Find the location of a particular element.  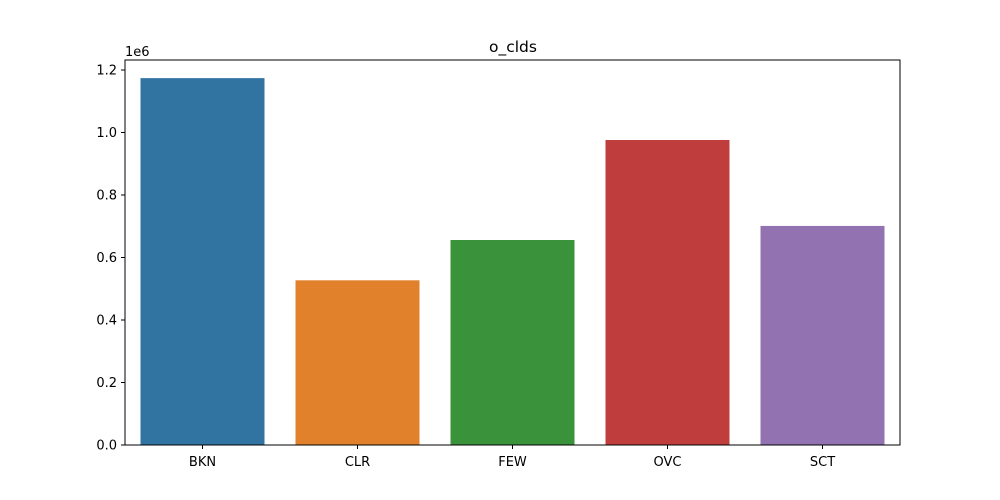

y-axis: 0.0 0.2 0.4 0.6 0.8 1.0 1.2 is located at coordinates (110, 259).